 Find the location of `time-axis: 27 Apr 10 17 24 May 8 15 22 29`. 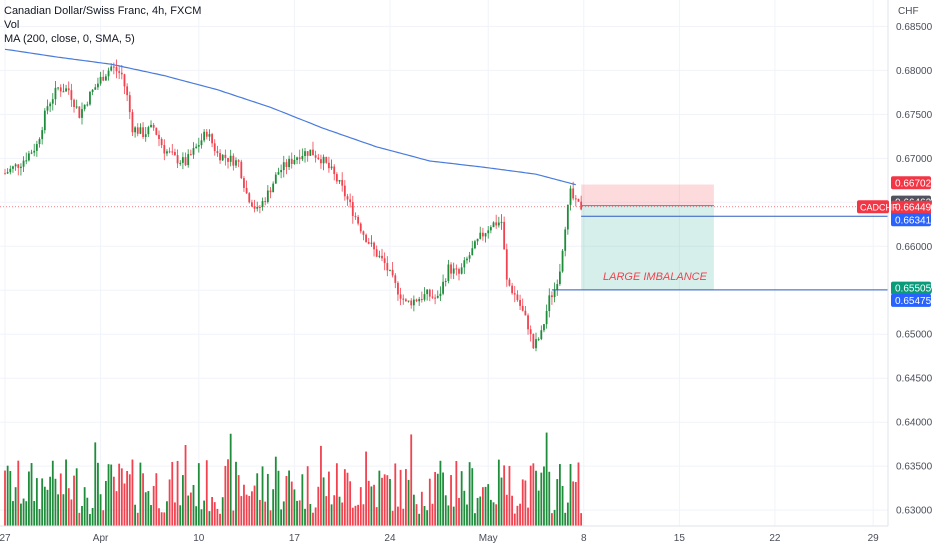

time-axis: 27 Apr 10 17 24 May 8 15 22 29 is located at coordinates (439, 538).